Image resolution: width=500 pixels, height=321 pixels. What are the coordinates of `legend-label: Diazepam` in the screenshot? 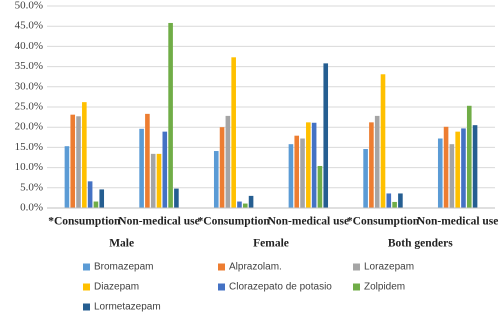 It's located at (116, 287).